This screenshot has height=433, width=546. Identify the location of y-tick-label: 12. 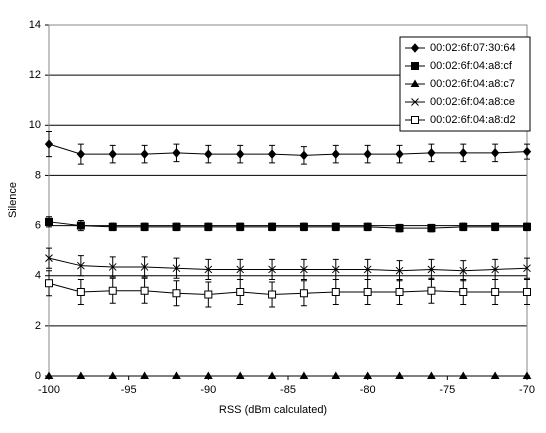
(35, 75).